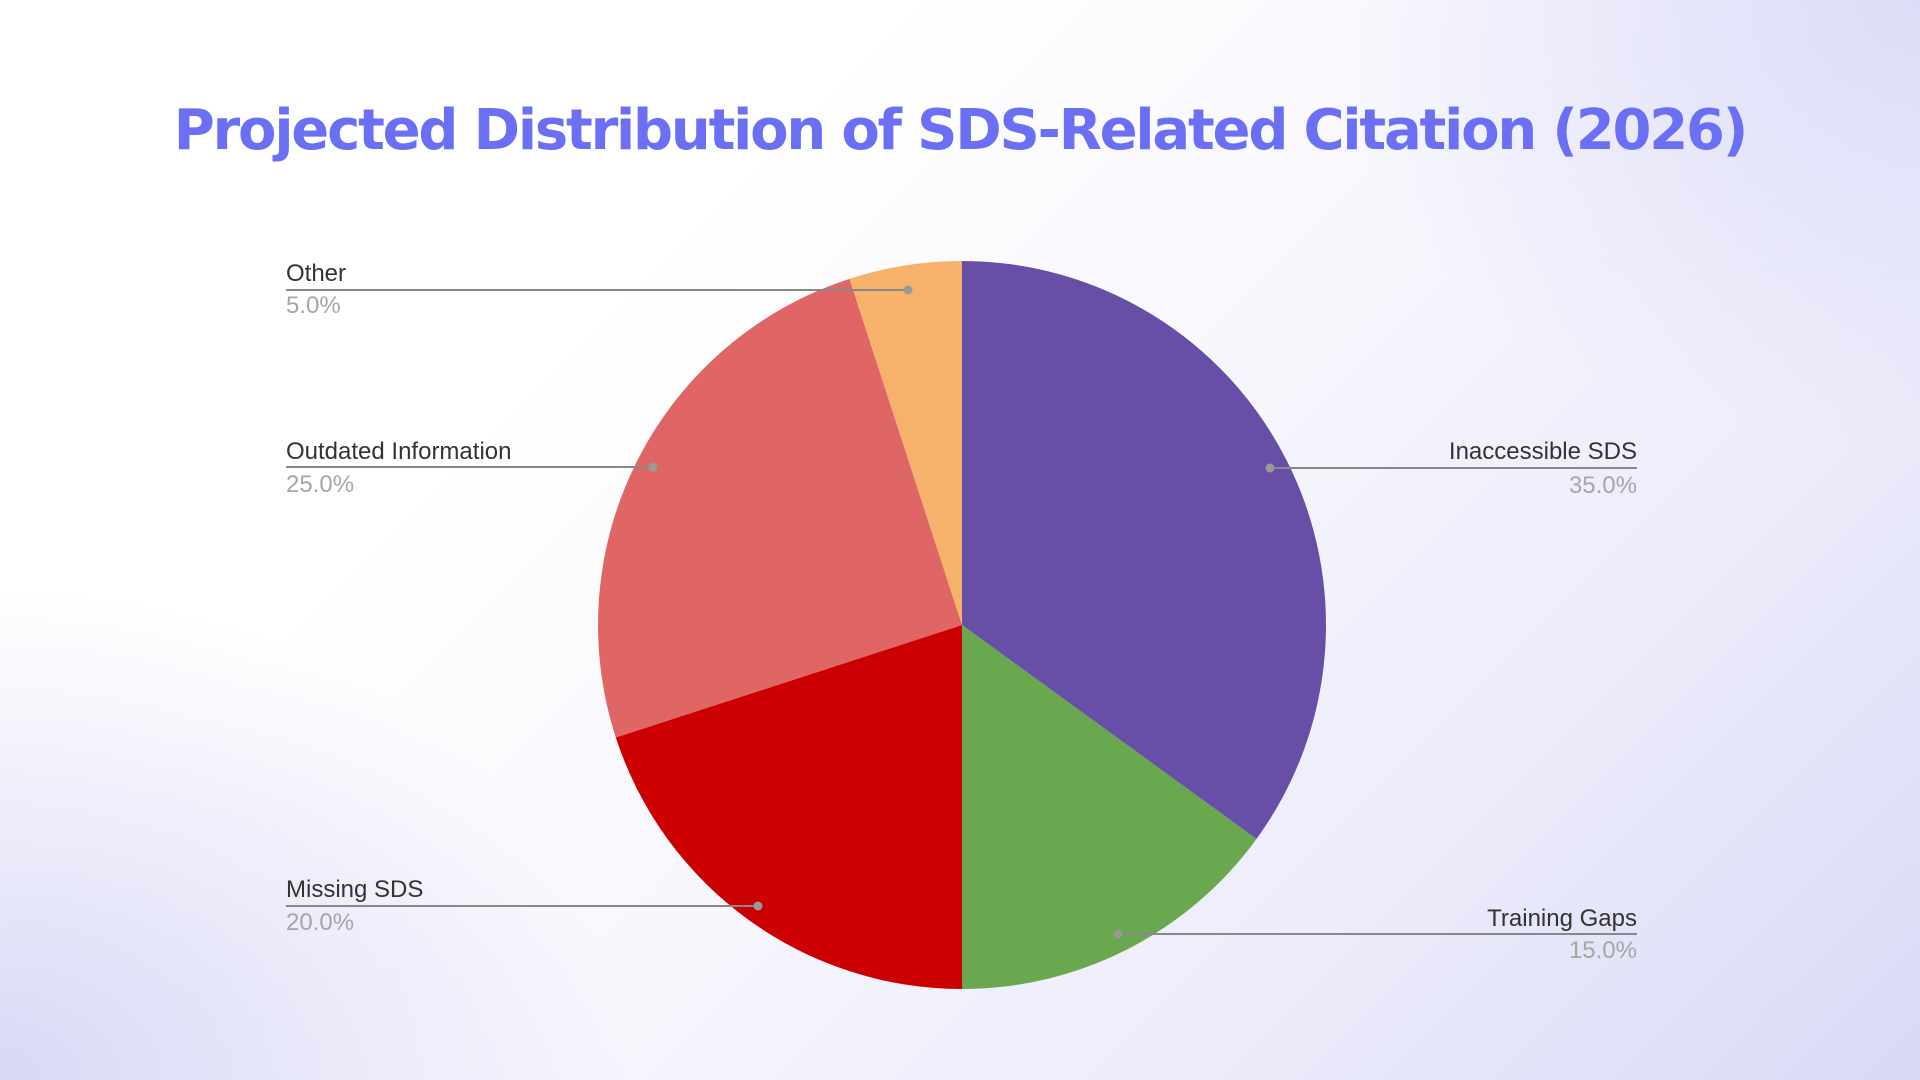  I want to click on label-inaccessible-pct: 35.0%, so click(1603, 485).